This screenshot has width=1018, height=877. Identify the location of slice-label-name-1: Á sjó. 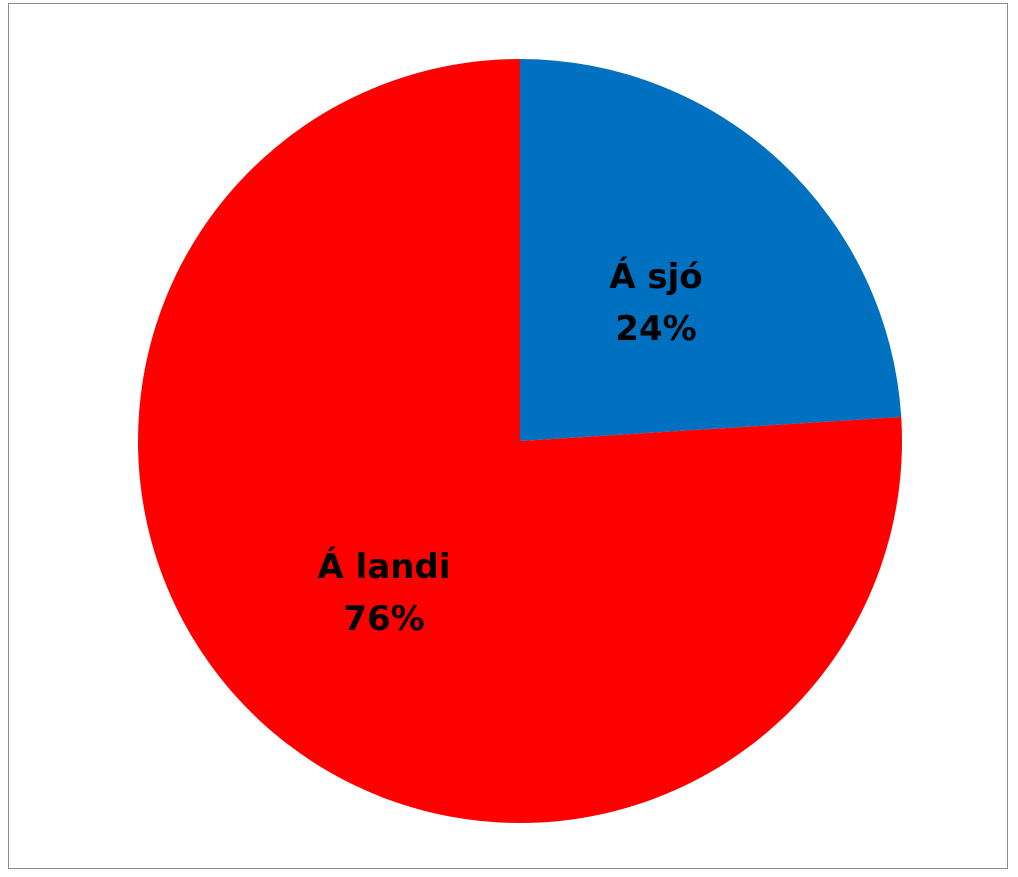
(655, 276).